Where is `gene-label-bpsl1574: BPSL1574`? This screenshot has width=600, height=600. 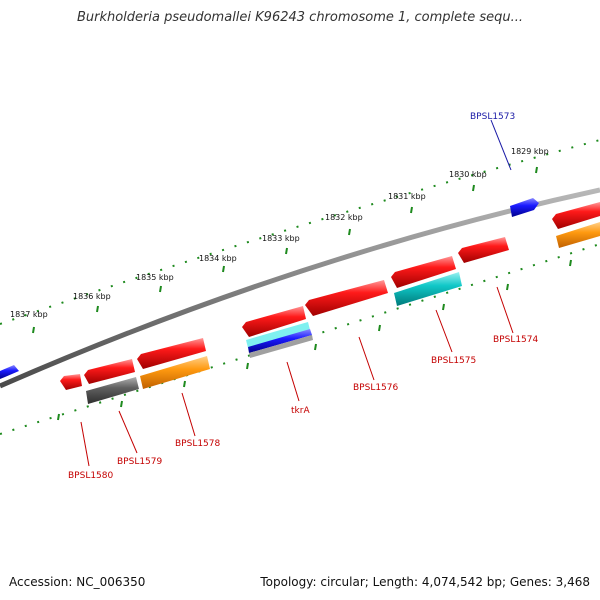 gene-label-bpsl1574: BPSL1574 is located at coordinates (516, 340).